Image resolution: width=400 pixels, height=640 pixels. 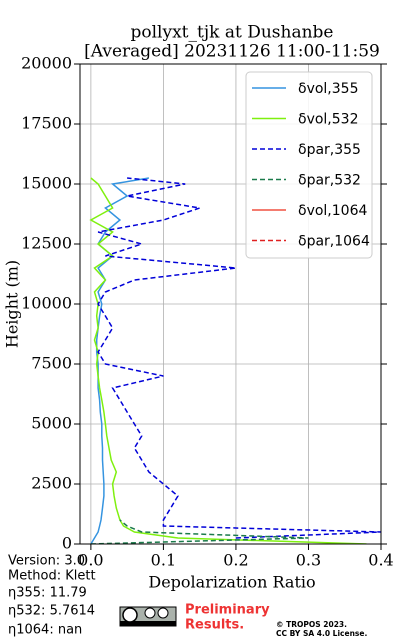 What do you see at coordinates (163, 560) in the screenshot?
I see `x-tick-label: 0.1` at bounding box center [163, 560].